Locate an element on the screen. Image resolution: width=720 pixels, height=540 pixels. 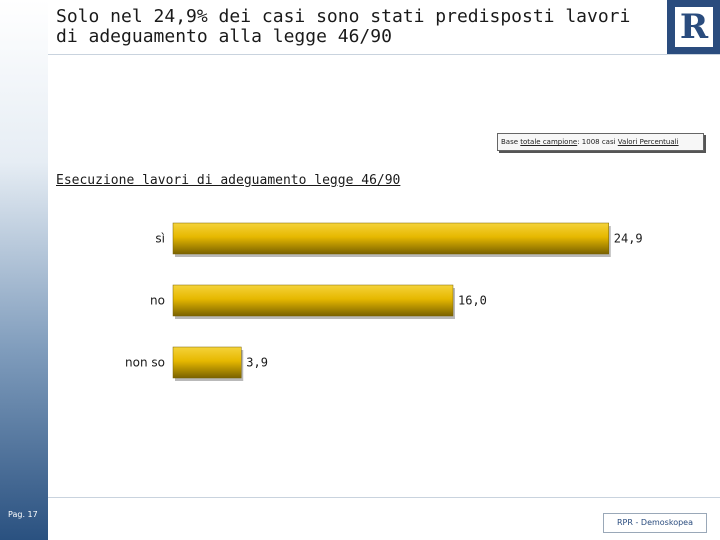
value-label: 16,0 is located at coordinates (472, 301).